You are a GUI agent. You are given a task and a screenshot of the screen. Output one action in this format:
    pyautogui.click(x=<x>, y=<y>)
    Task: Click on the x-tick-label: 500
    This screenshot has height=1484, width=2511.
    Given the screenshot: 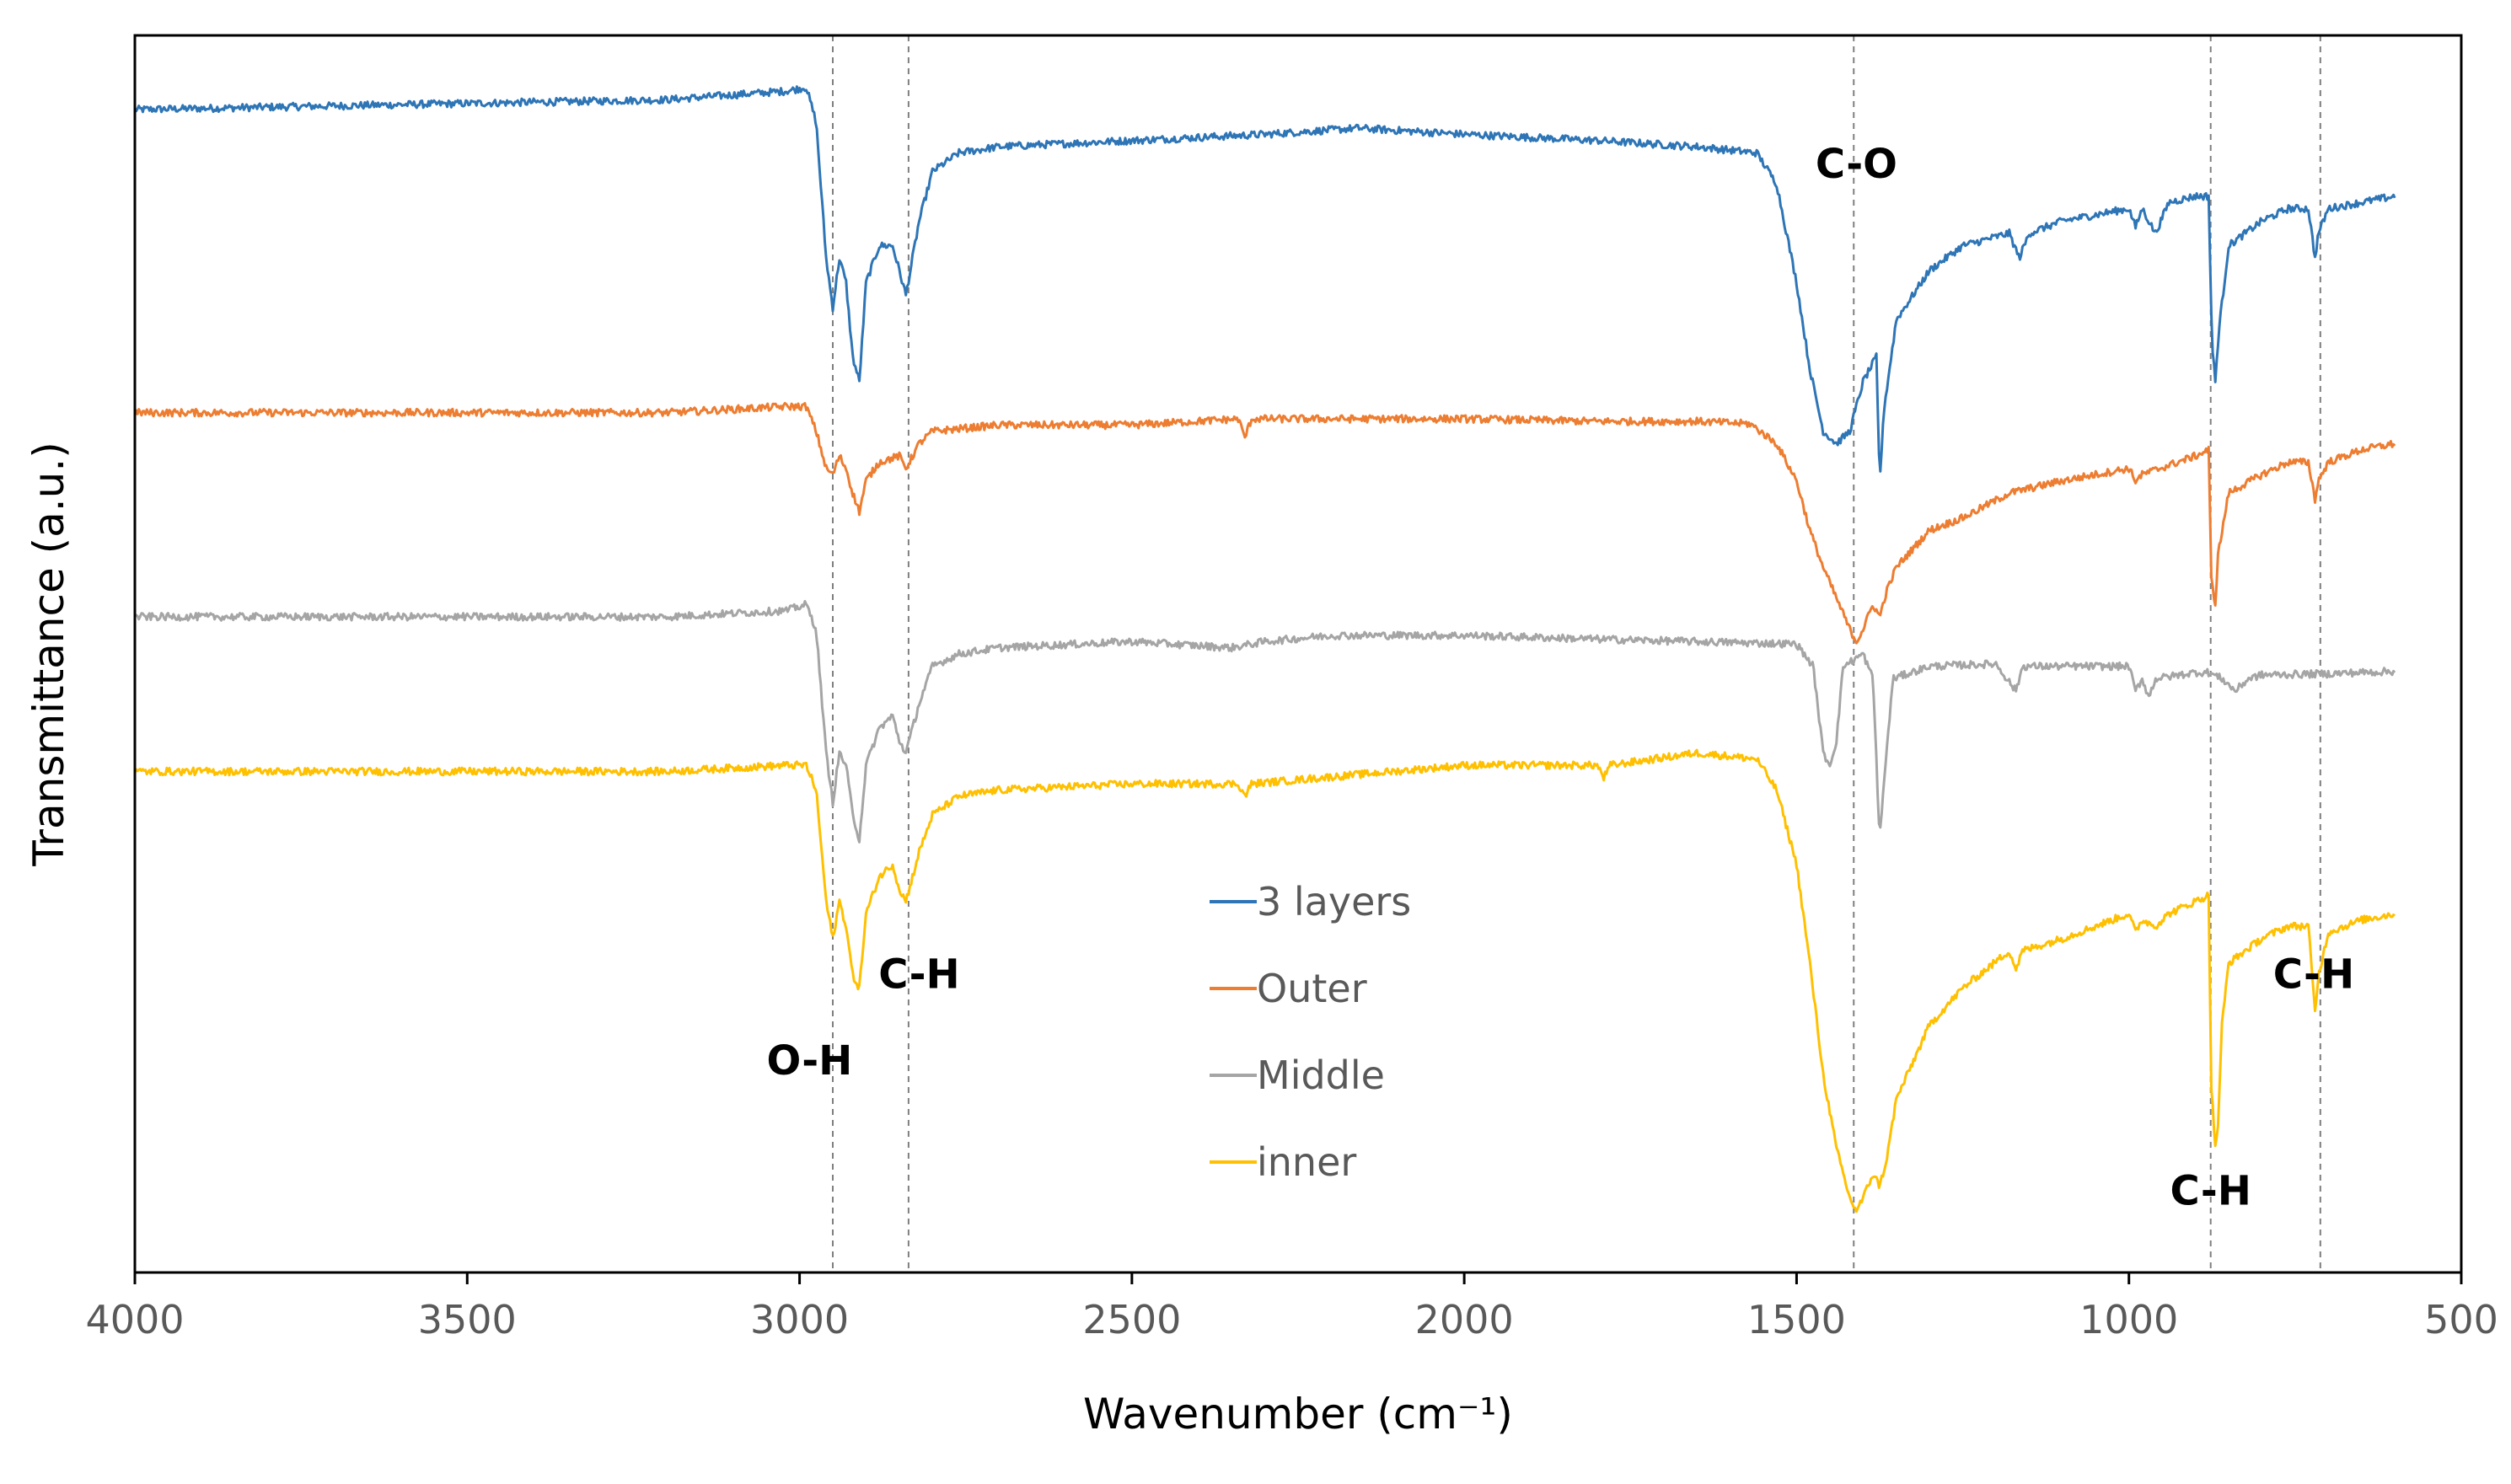 What is the action you would take?
    pyautogui.click(x=2461, y=1320)
    